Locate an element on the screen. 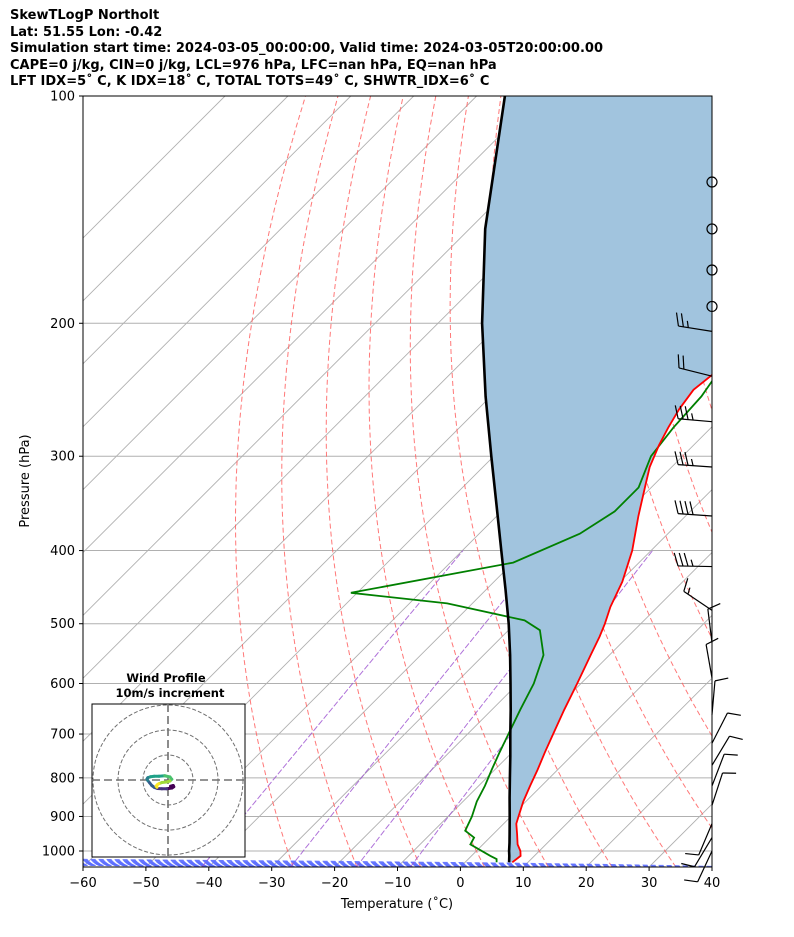 This screenshot has height=937, width=794. y-tick-label: 700 is located at coordinates (62, 735).